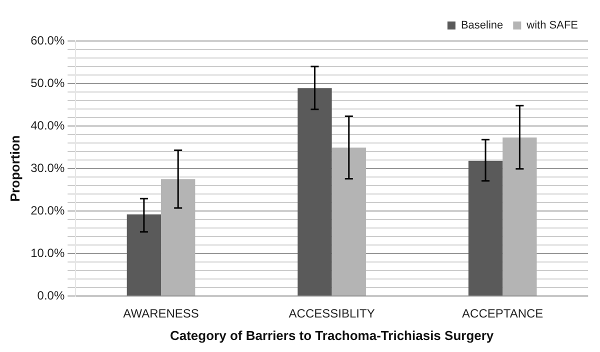  I want to click on x-tick-label: ACCEPTANCE, so click(503, 313).